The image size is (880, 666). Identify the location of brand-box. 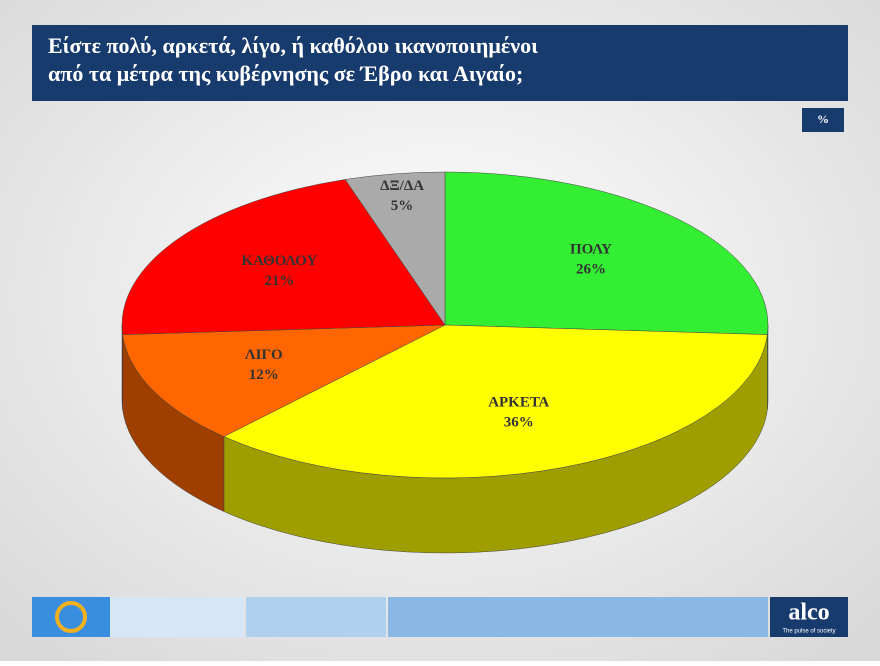
(809, 617).